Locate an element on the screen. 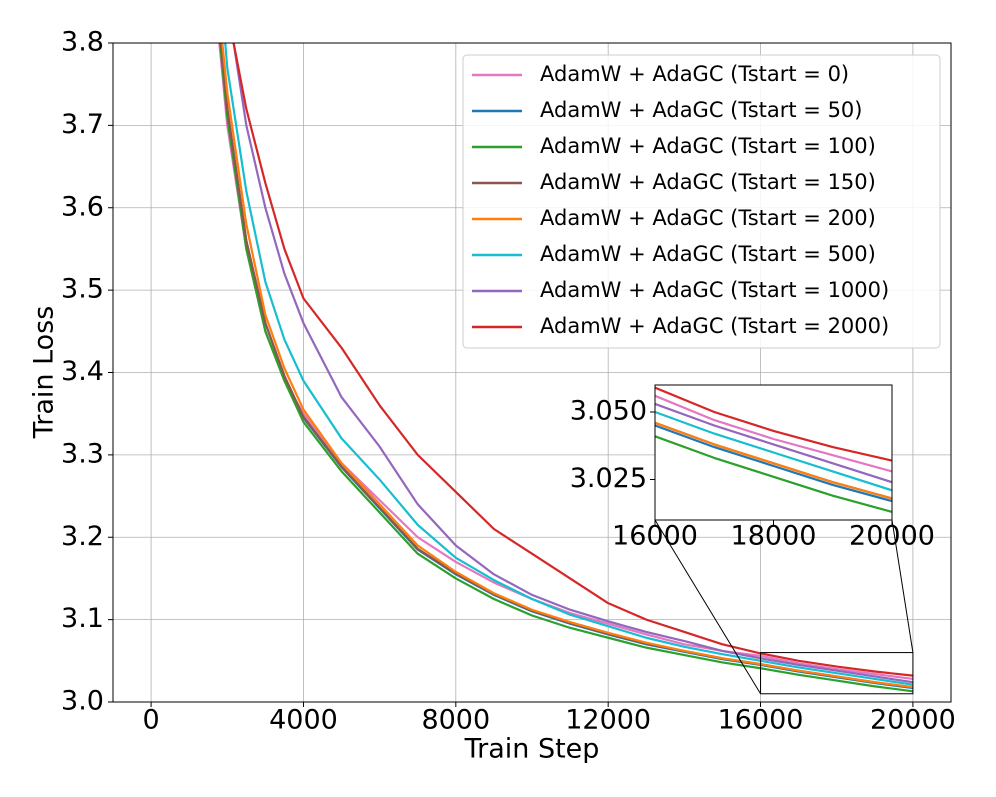 The height and width of the screenshot is (797, 996). y-tick-label: 3.6 is located at coordinates (82, 206).